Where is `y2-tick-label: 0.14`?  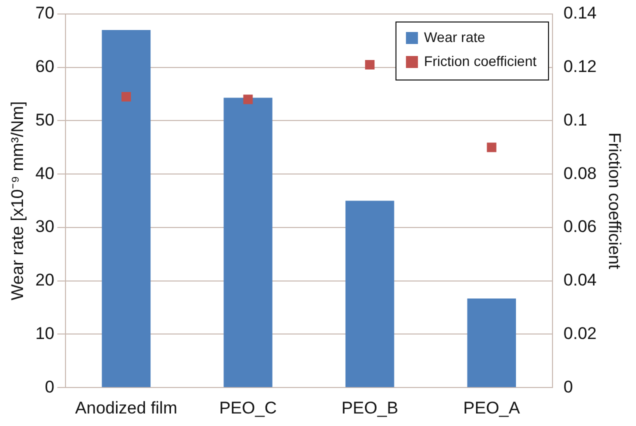
y2-tick-label: 0.14 is located at coordinates (580, 13).